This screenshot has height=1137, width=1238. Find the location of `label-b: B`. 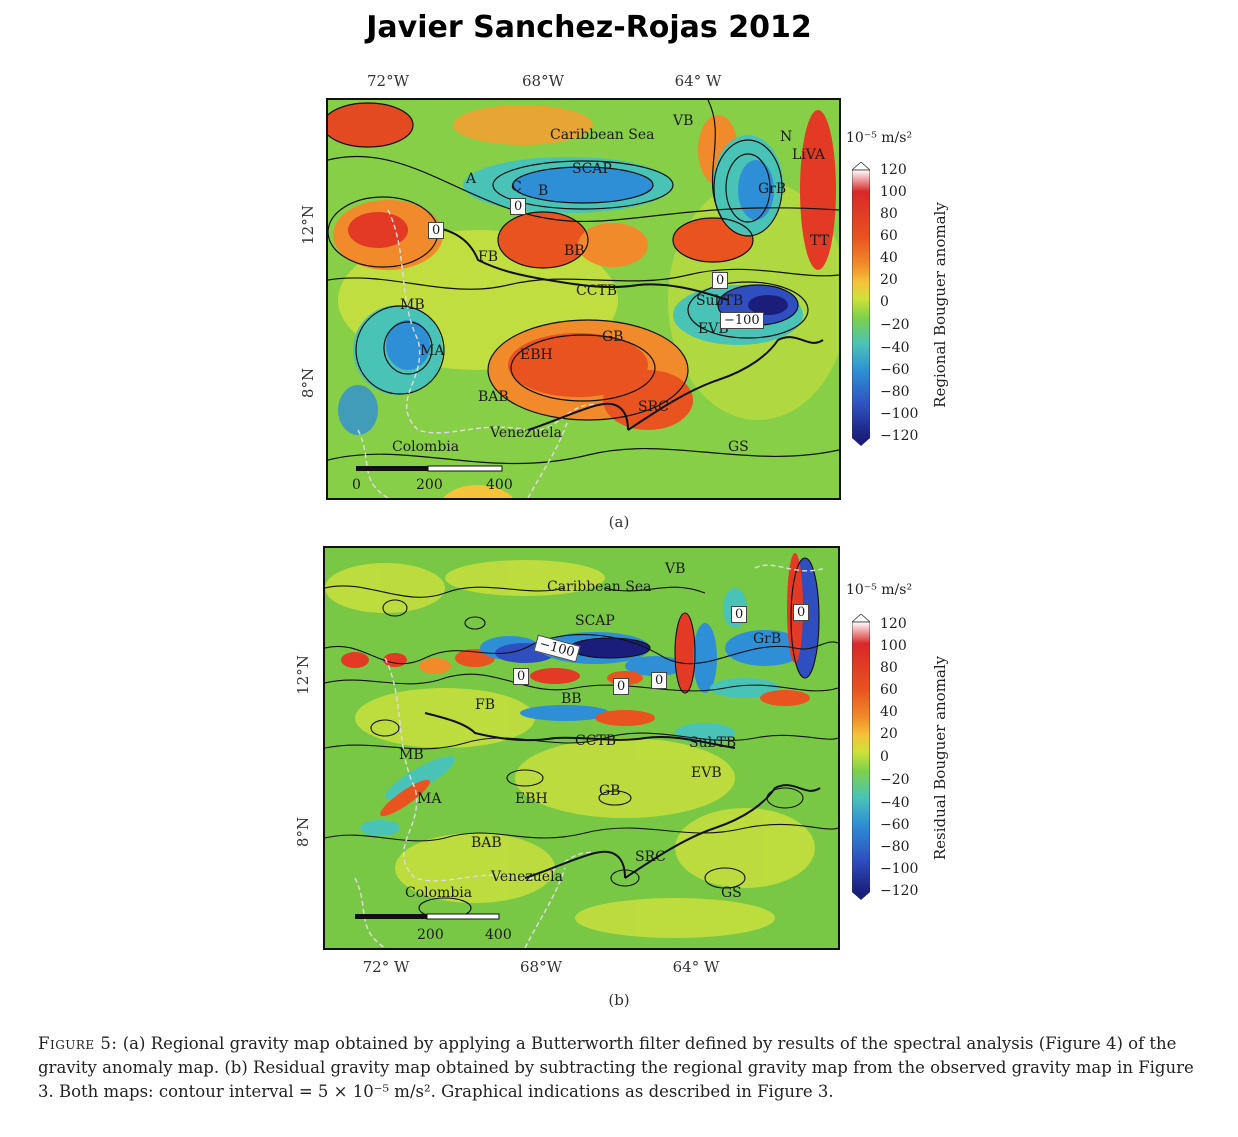

label-b: B is located at coordinates (543, 191).